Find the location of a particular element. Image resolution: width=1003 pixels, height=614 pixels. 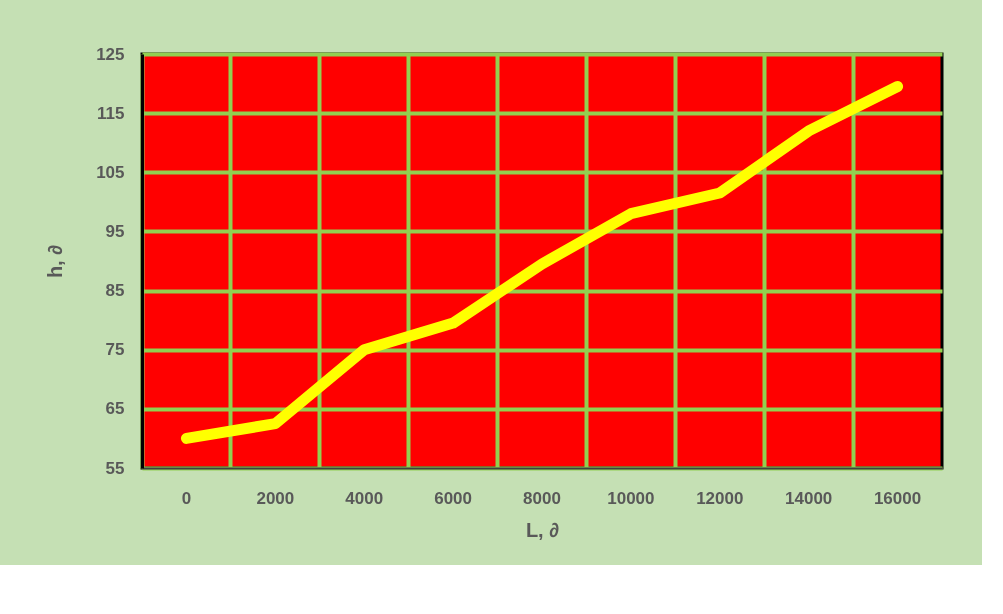

x-tick-label: 8000 is located at coordinates (542, 498).